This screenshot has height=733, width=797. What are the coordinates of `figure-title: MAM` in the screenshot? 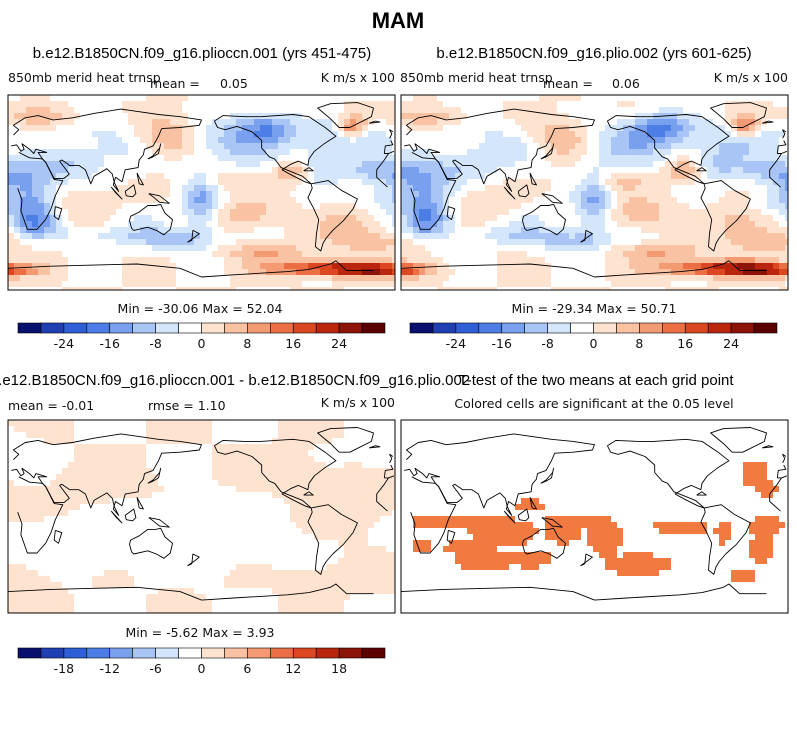 It's located at (398, 20).